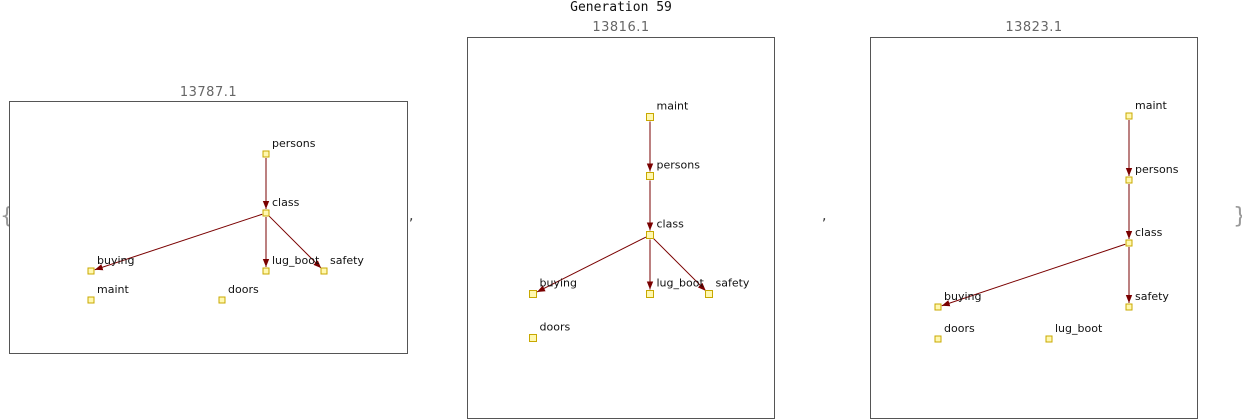  What do you see at coordinates (1034, 27) in the screenshot?
I see `panel-3-score: 13823.1` at bounding box center [1034, 27].